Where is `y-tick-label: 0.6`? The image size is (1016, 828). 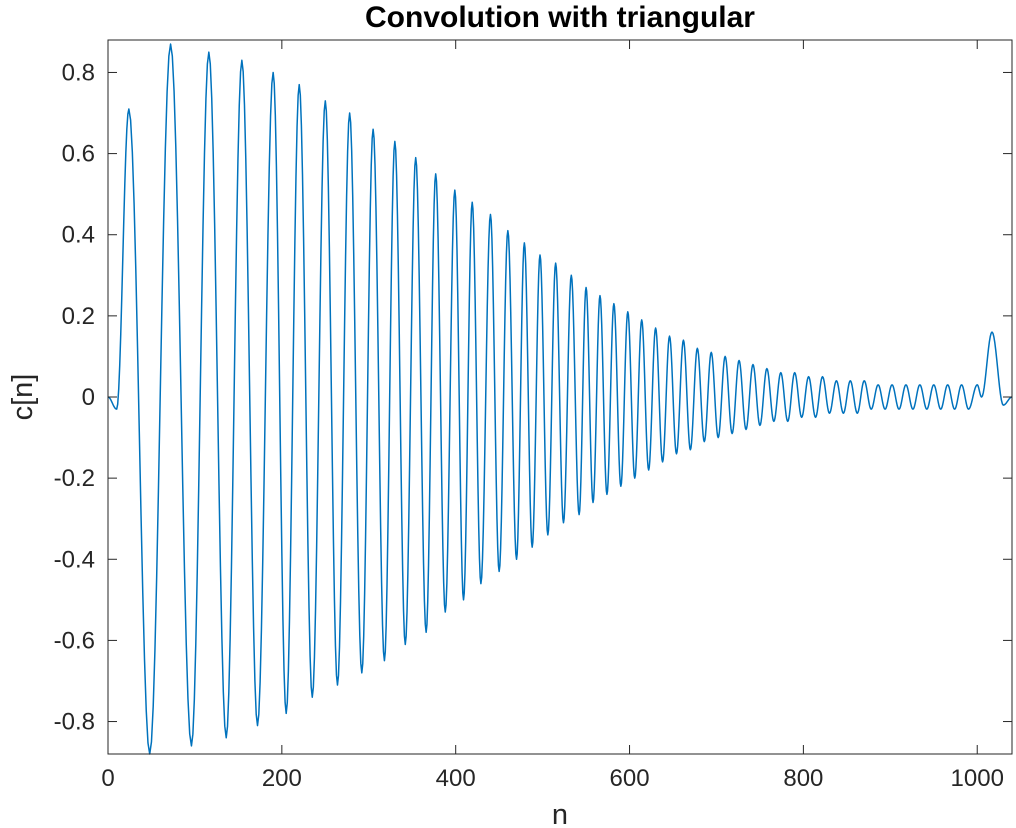 y-tick-label: 0.6 is located at coordinates (78, 154).